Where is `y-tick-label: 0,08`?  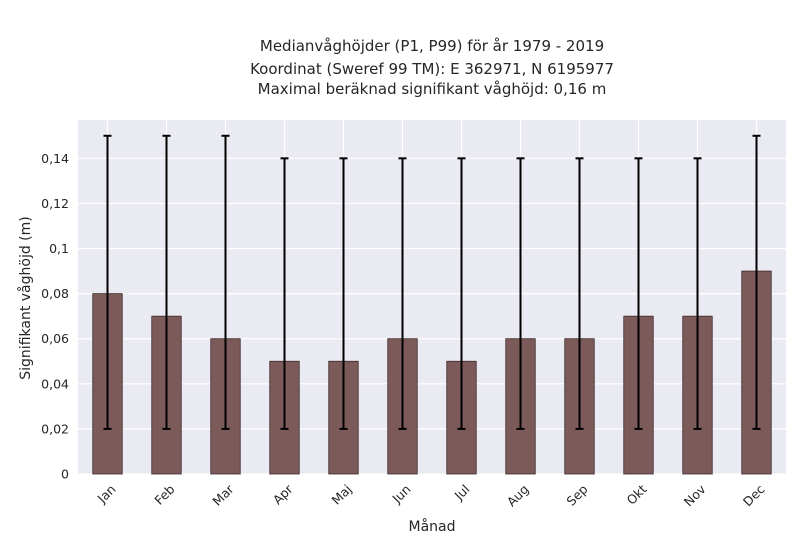 y-tick-label: 0,08 is located at coordinates (55, 293).